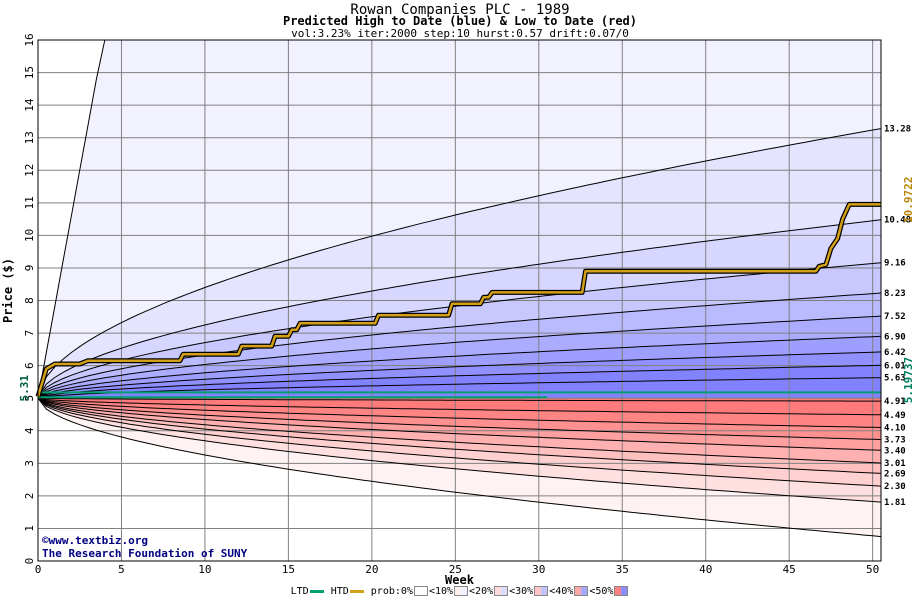  What do you see at coordinates (895, 464) in the screenshot?
I see `right-label-14: 3.01` at bounding box center [895, 464].